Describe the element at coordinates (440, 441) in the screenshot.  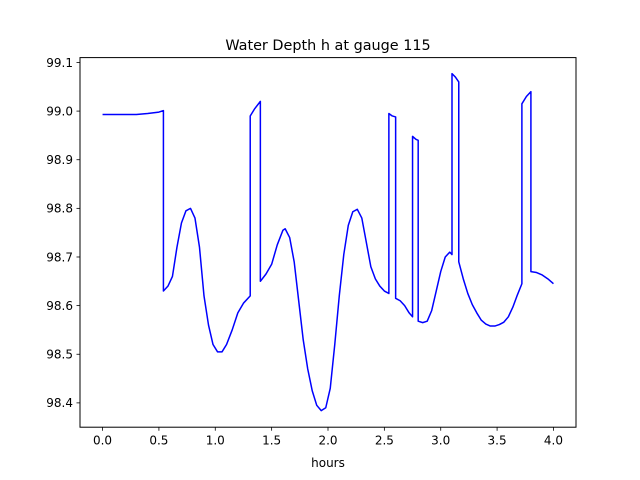
I see `x-tick-label: 3.0` at that location.